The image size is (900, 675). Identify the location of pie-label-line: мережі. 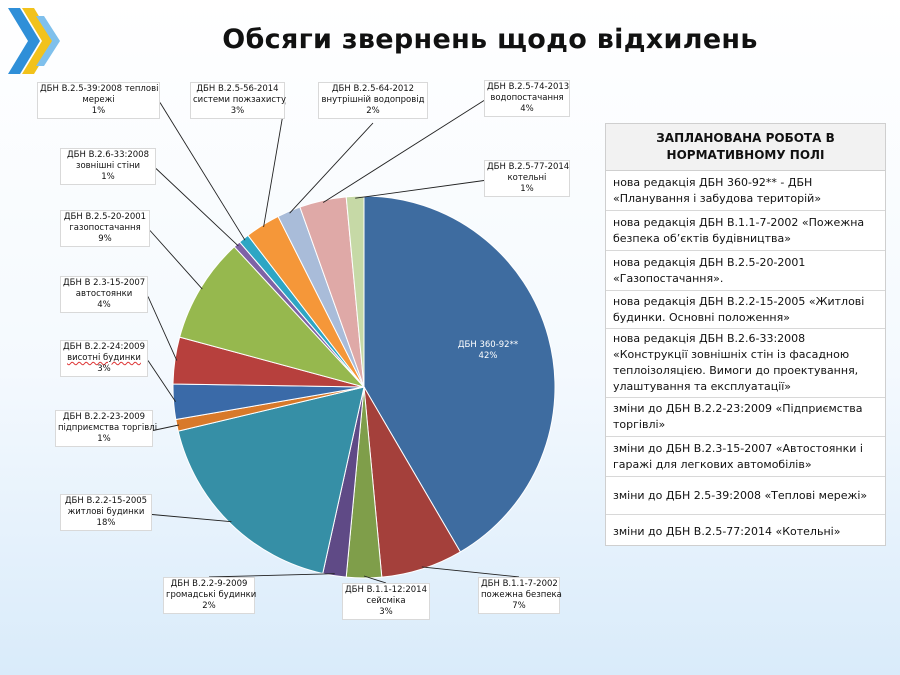
(98, 100).